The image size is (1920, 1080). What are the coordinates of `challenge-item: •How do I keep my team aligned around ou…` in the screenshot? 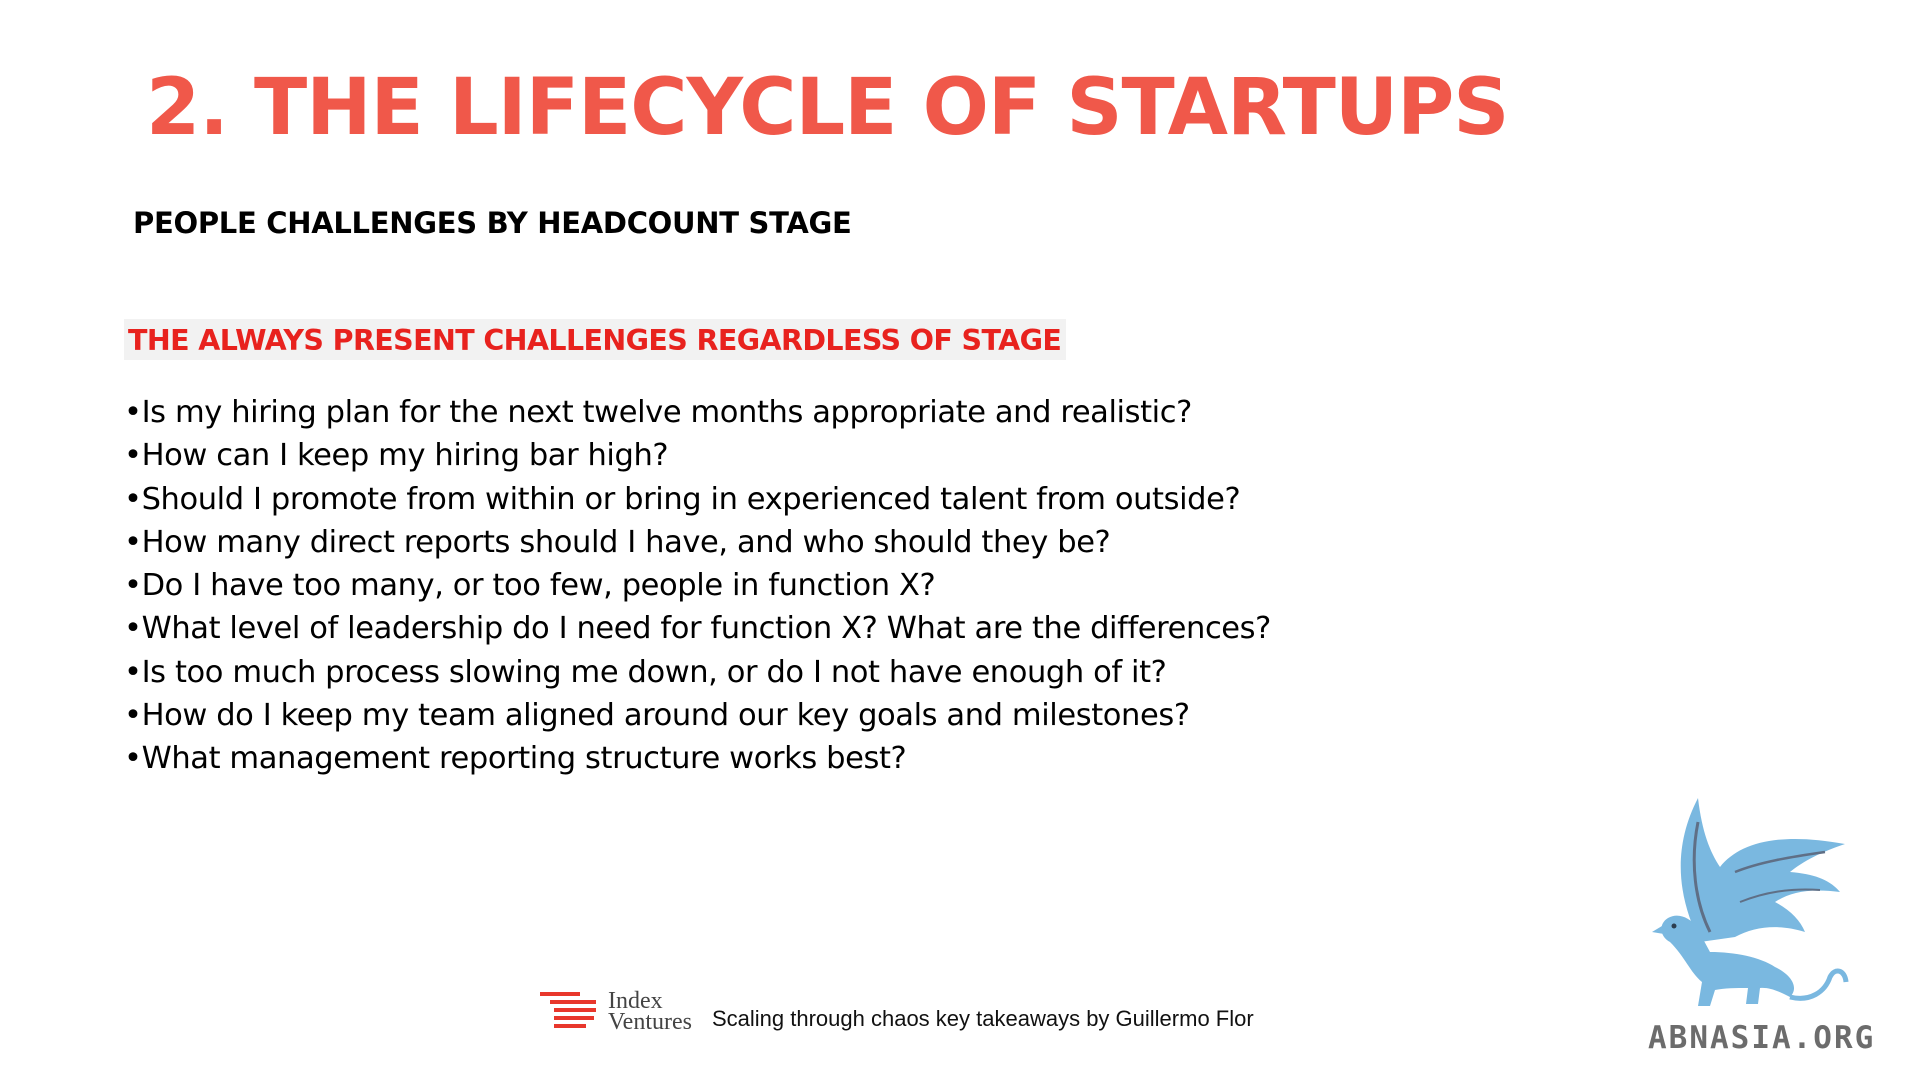 It's located at (657, 716).